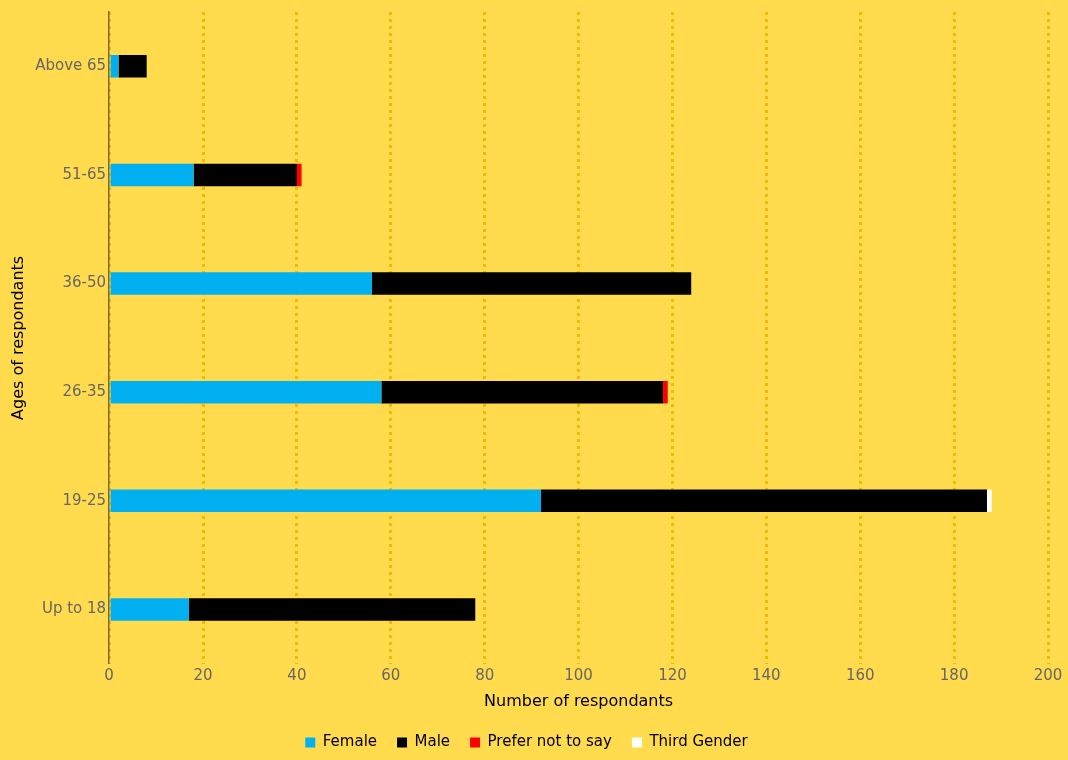 Image resolution: width=1068 pixels, height=760 pixels. What do you see at coordinates (109, 674) in the screenshot?
I see `x-tick-label: 0` at bounding box center [109, 674].